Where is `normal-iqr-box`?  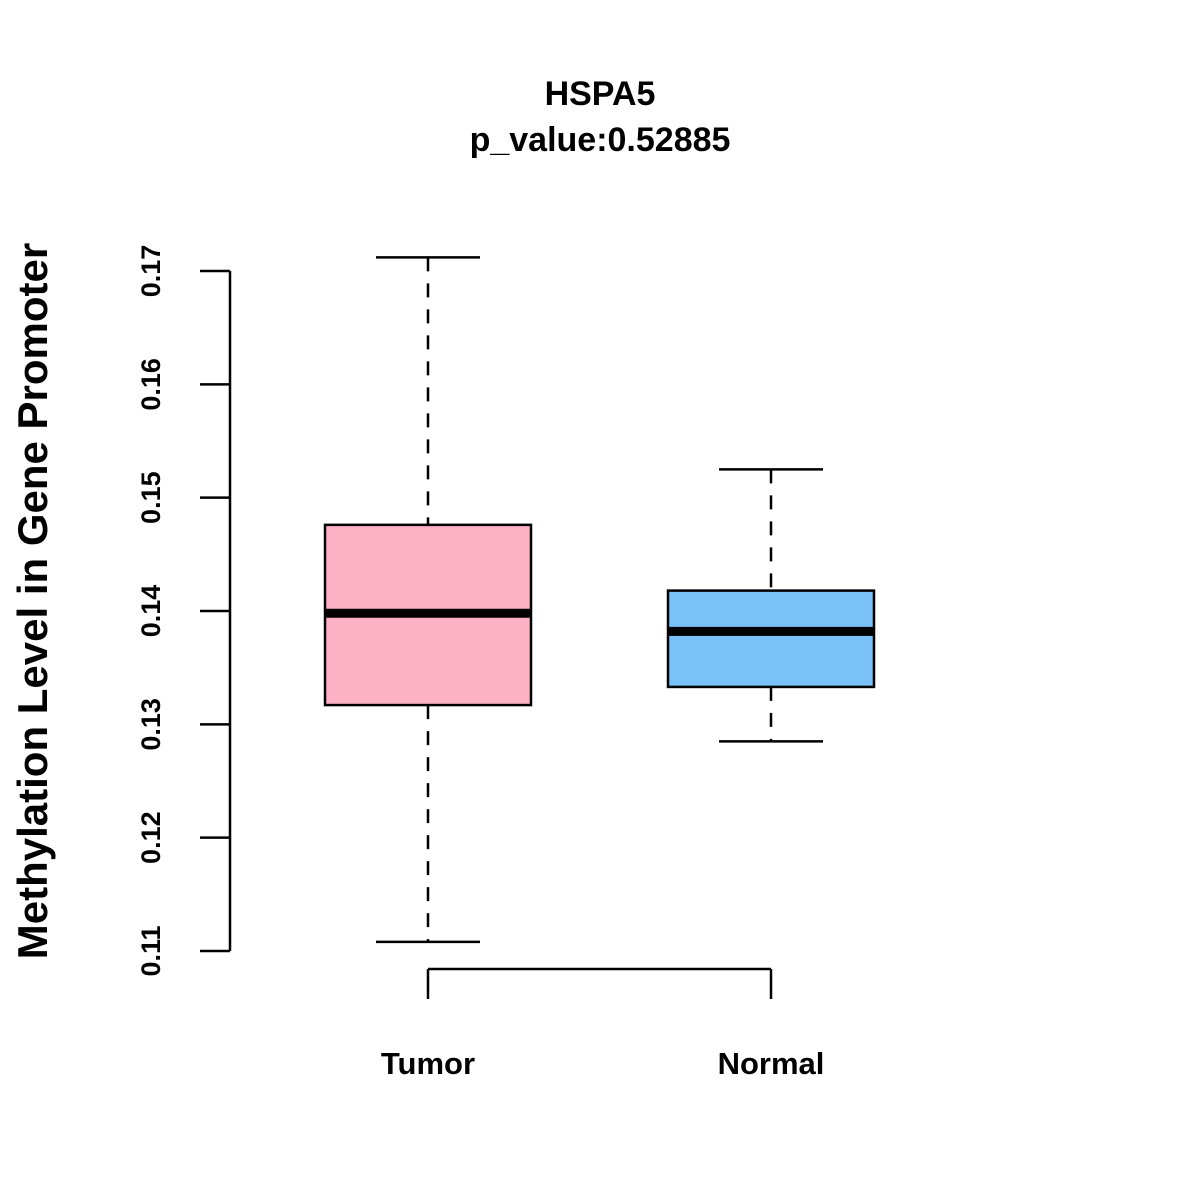
normal-iqr-box is located at coordinates (771, 639).